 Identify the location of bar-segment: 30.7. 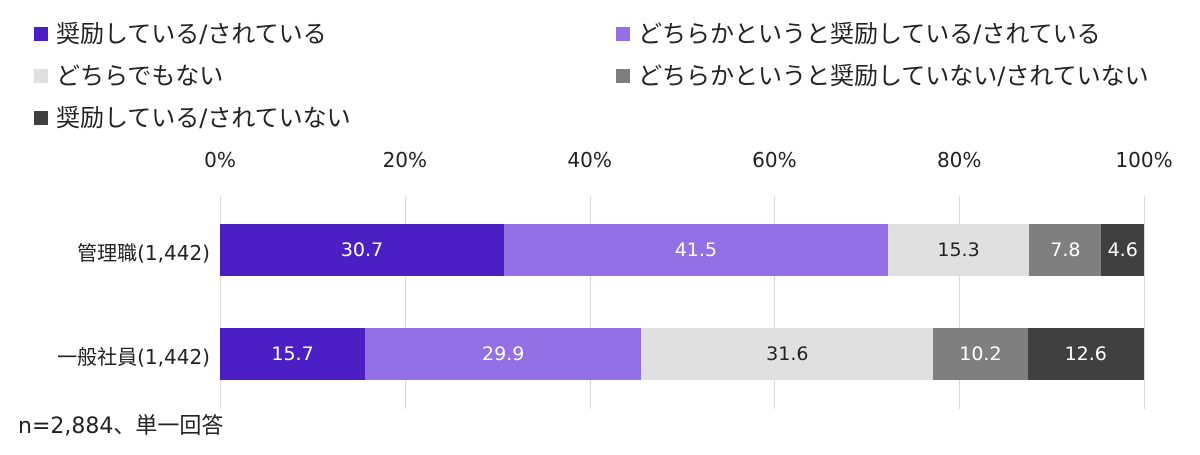
(362, 250).